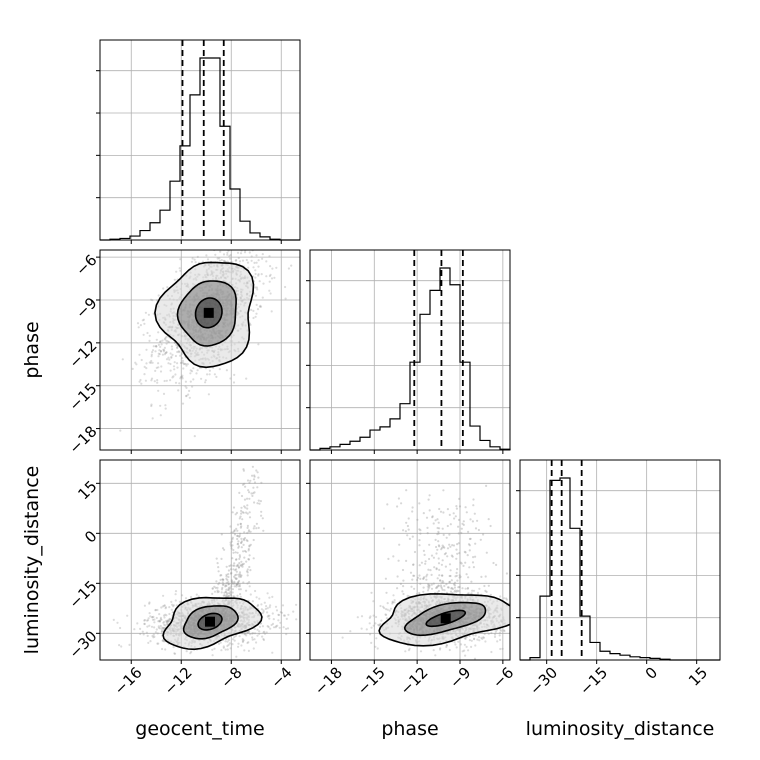 The image size is (760, 760). I want to click on scatter-luminosity-distance-vs-geocent-time: −16 −12 −8 −4 −30 −15 0 15, so click(183, 579).